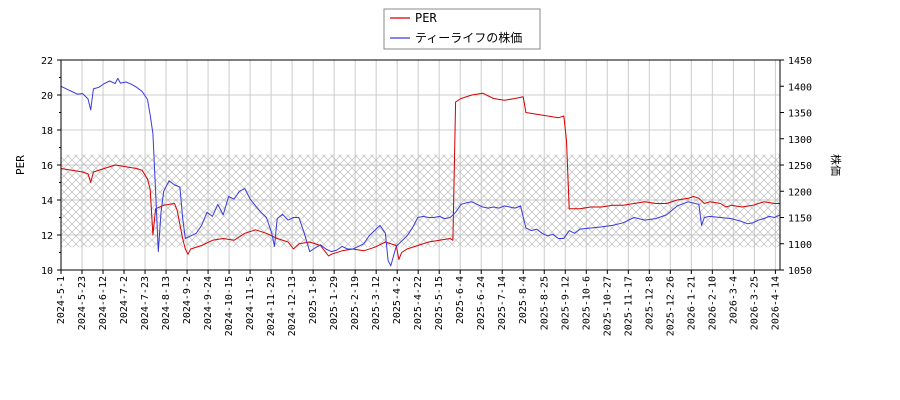 The image size is (900, 400). Describe the element at coordinates (586, 303) in the screenshot. I see `x-tick-label: 2025-10-6` at that location.